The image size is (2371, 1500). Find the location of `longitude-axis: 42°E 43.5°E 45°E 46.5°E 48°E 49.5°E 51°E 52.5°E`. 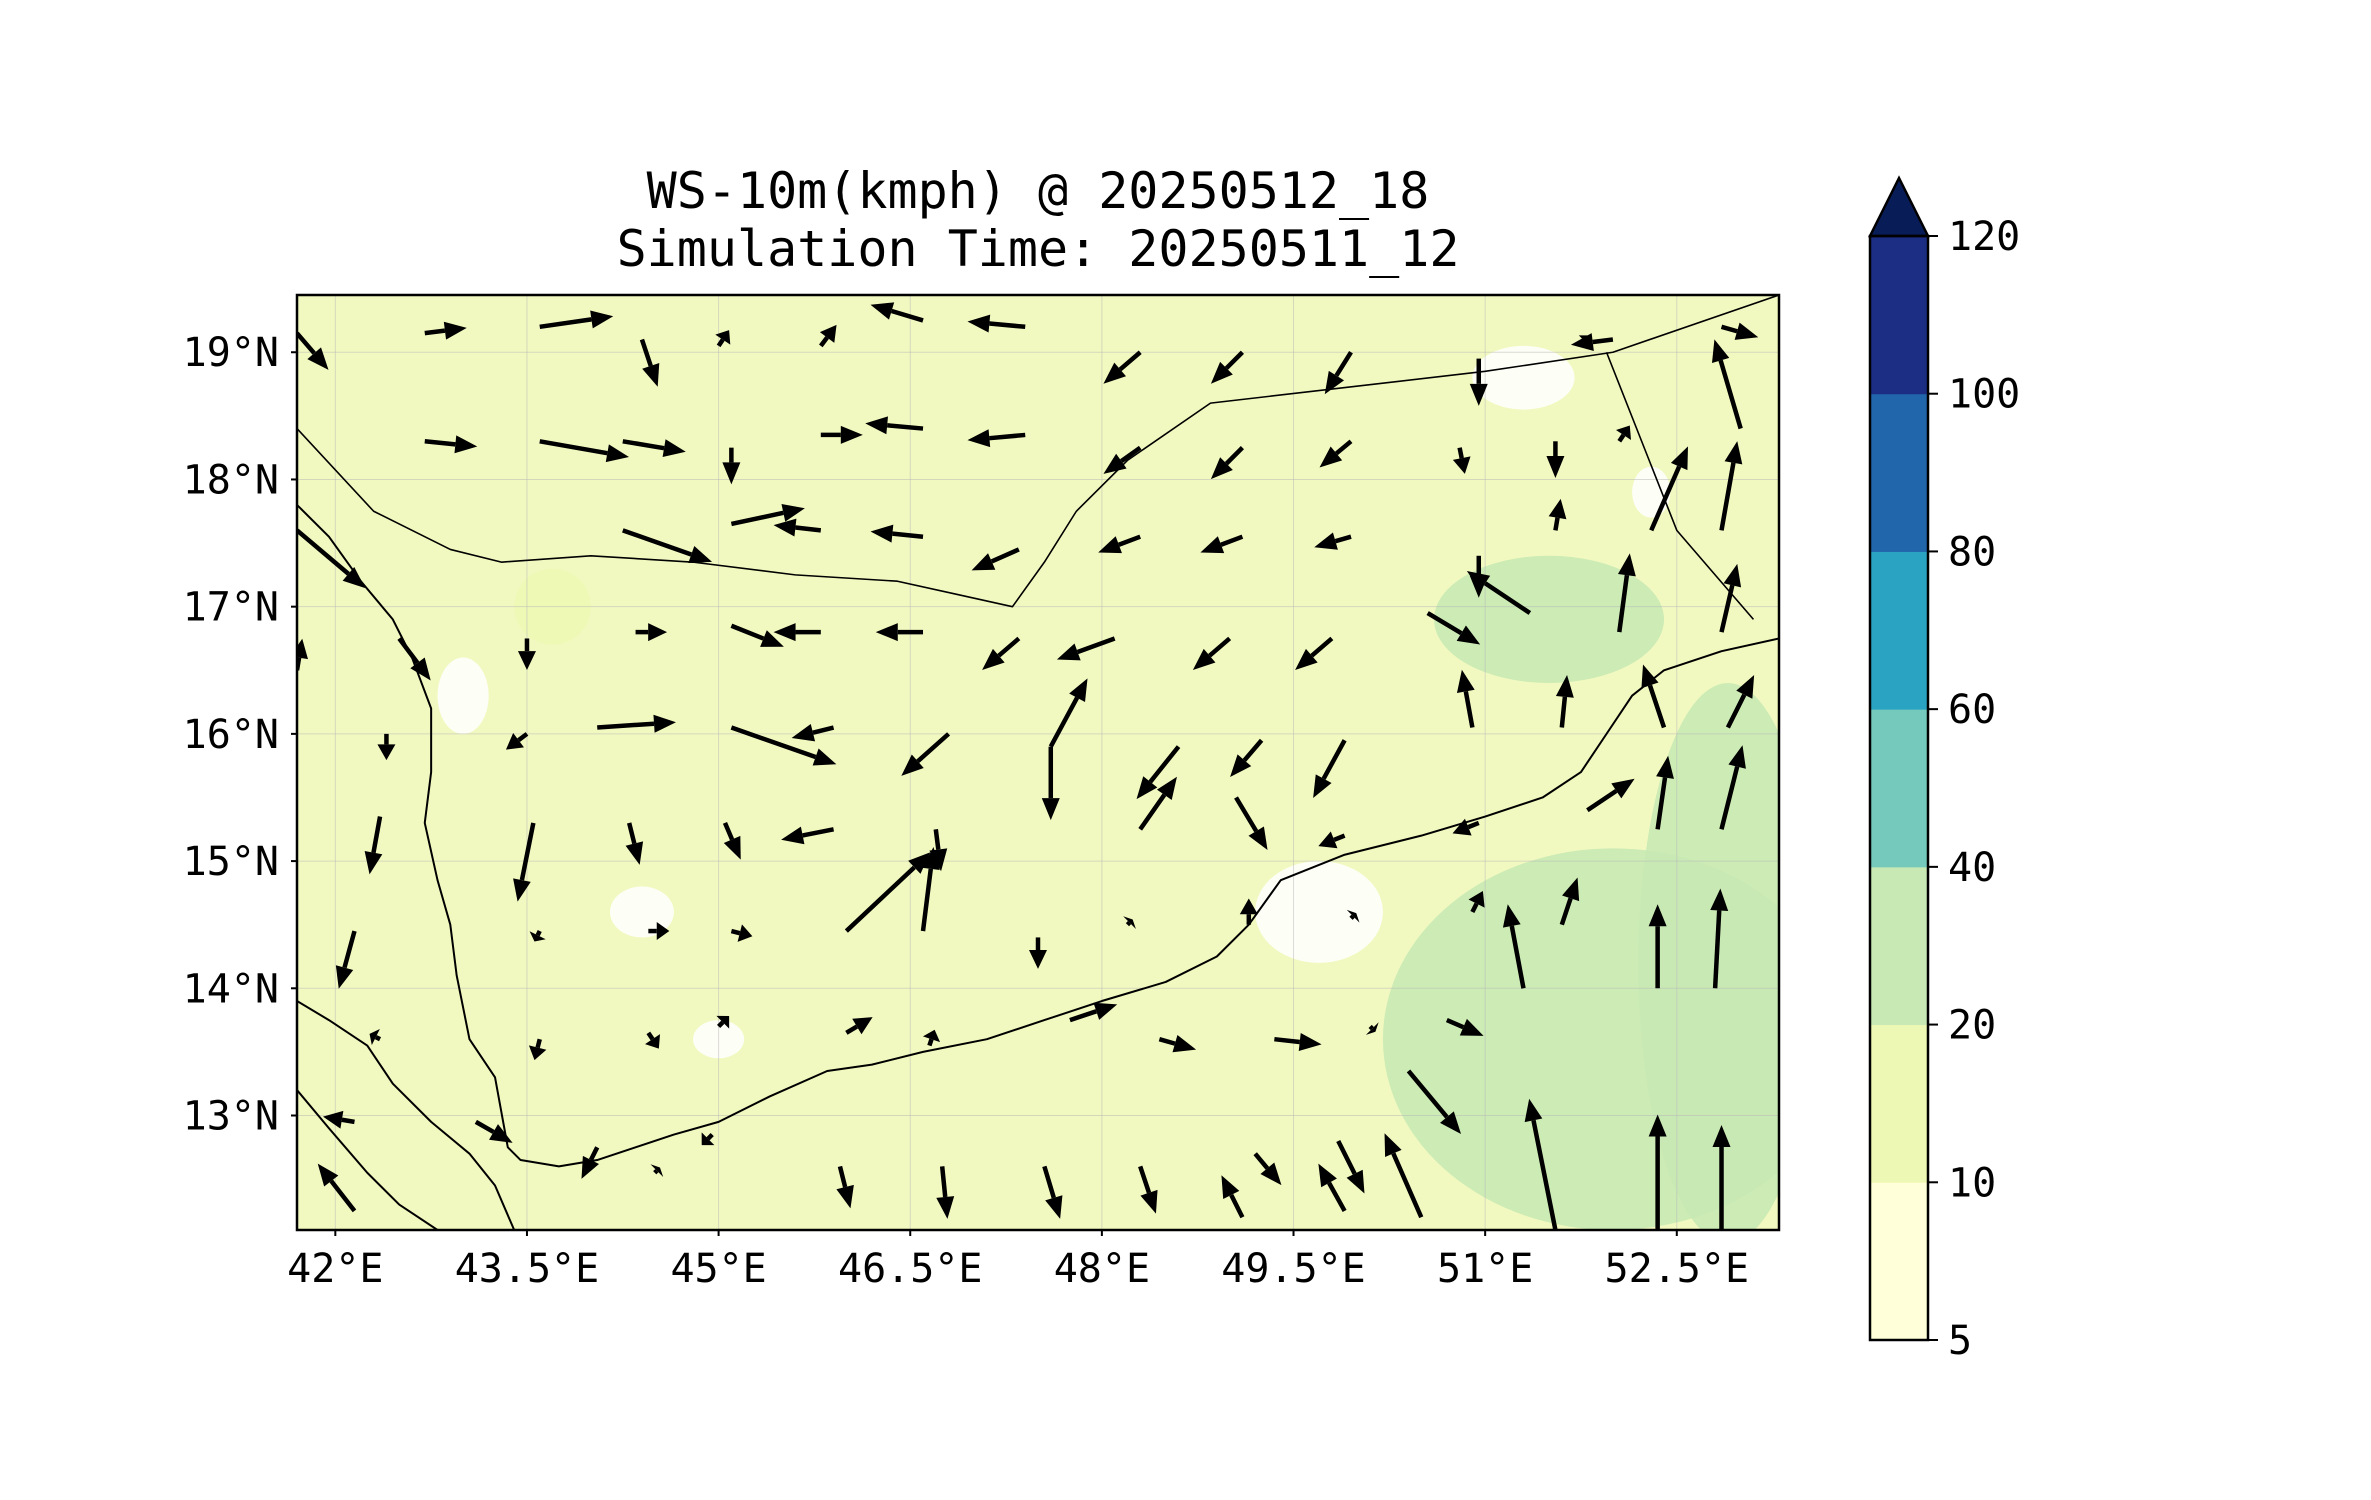

longitude-axis: 42°E 43.5°E 45°E 46.5°E 48°E 49.5°E 51°E 52.5°E is located at coordinates (1018, 1261).